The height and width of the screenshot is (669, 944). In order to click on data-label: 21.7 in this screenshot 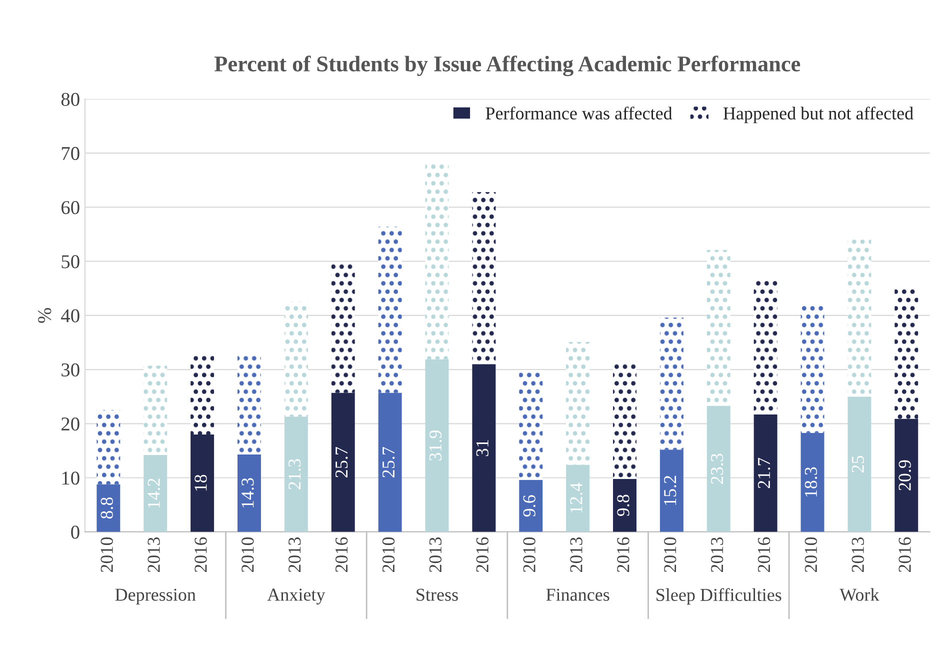, I will do `click(764, 473)`.